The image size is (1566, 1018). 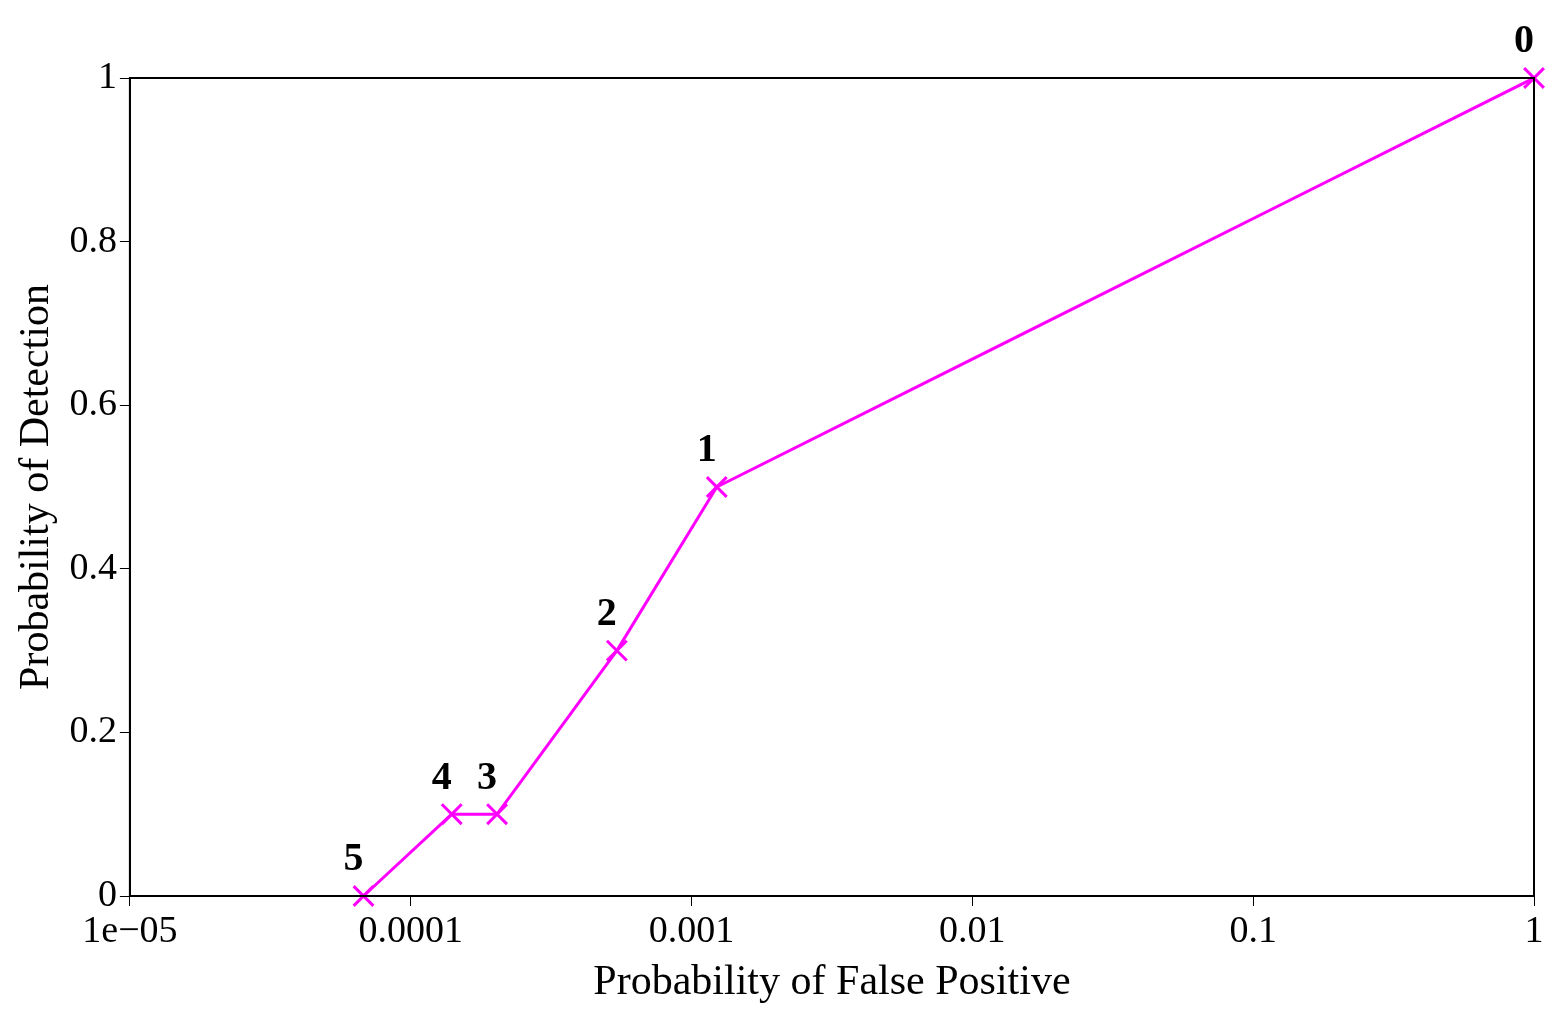 I want to click on annotation: 1, so click(x=706, y=448).